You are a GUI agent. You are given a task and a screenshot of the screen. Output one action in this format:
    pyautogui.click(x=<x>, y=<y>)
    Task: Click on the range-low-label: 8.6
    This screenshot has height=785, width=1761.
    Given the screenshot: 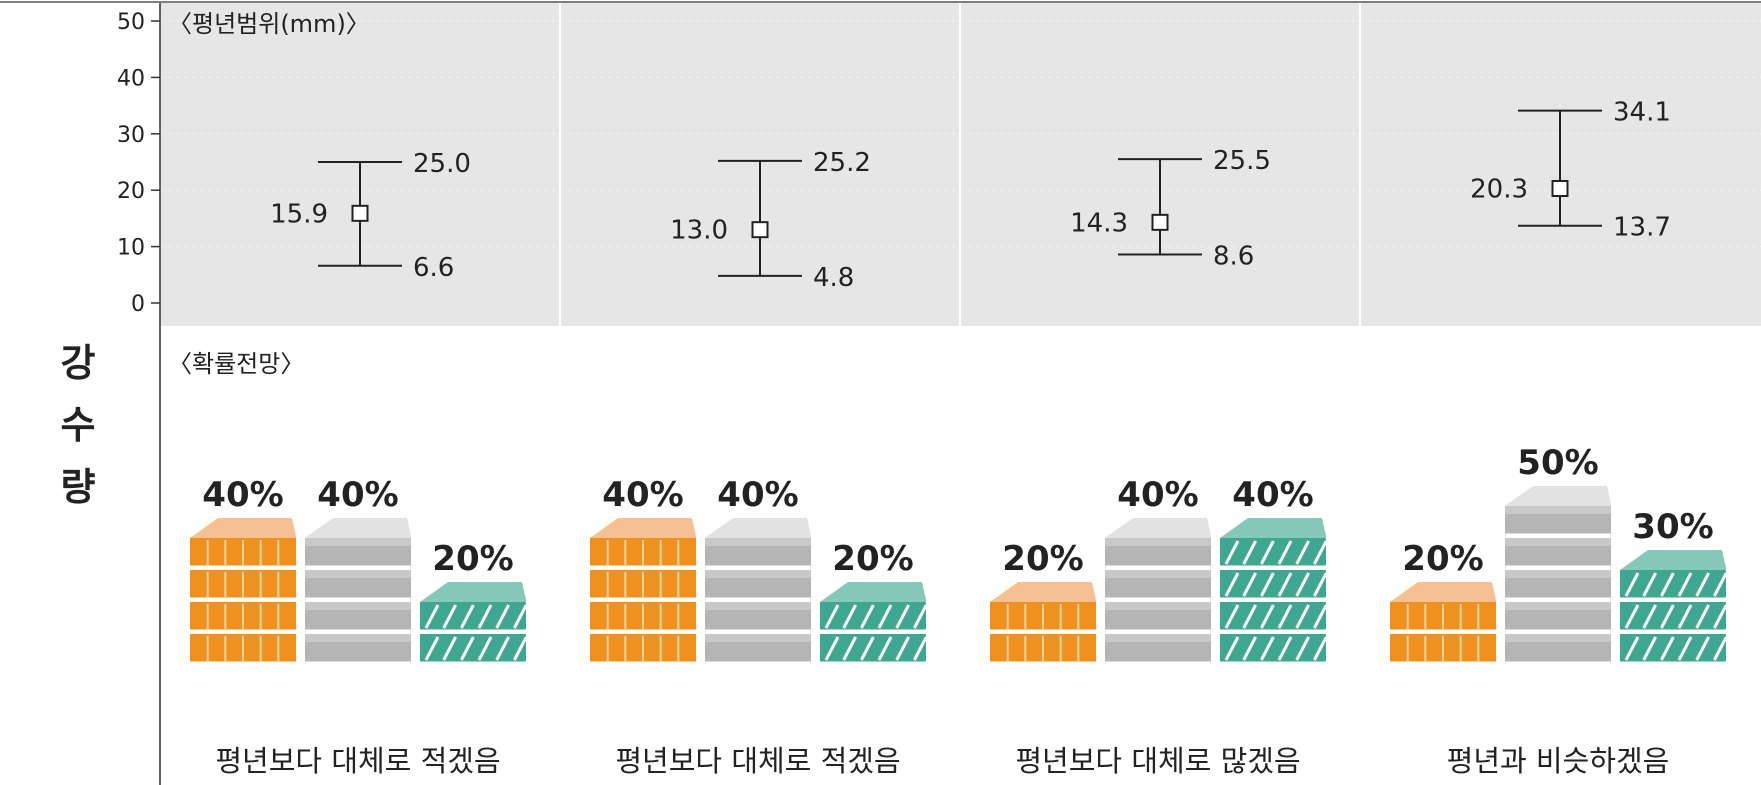 What is the action you would take?
    pyautogui.click(x=1233, y=256)
    